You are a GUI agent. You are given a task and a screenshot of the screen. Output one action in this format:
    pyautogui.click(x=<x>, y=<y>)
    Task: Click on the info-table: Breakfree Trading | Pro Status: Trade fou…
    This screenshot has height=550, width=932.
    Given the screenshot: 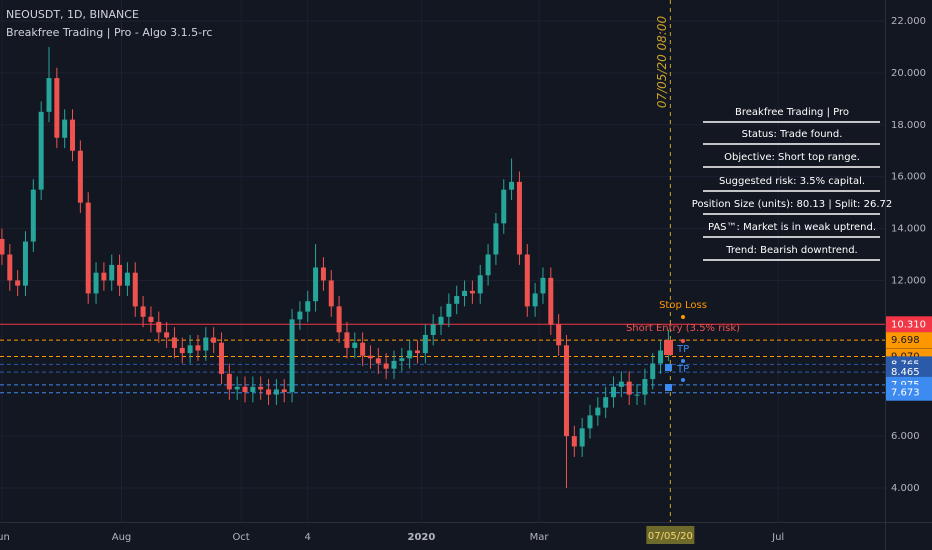 What is the action you would take?
    pyautogui.click(x=792, y=184)
    